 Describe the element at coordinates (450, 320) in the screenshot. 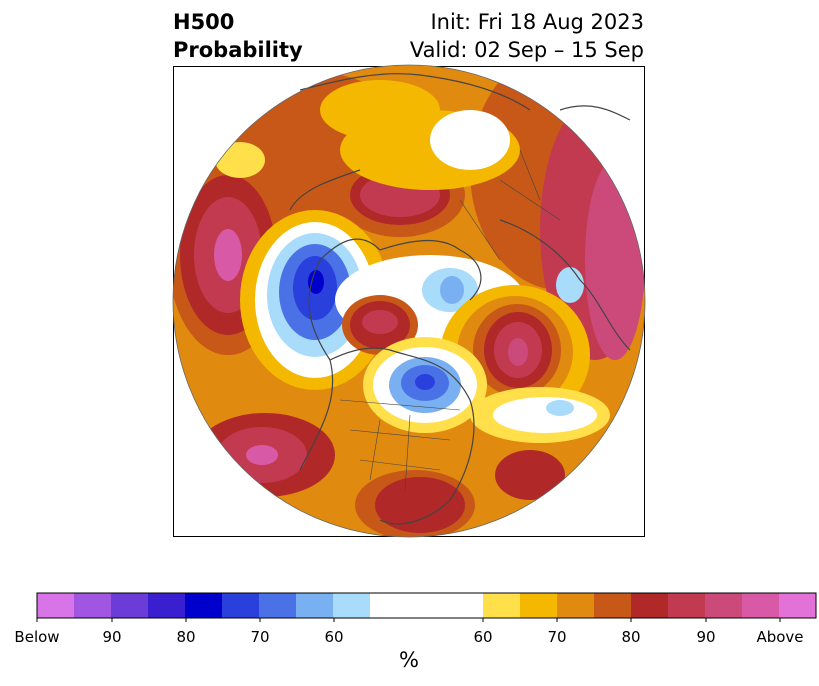

I see `borders` at that location.